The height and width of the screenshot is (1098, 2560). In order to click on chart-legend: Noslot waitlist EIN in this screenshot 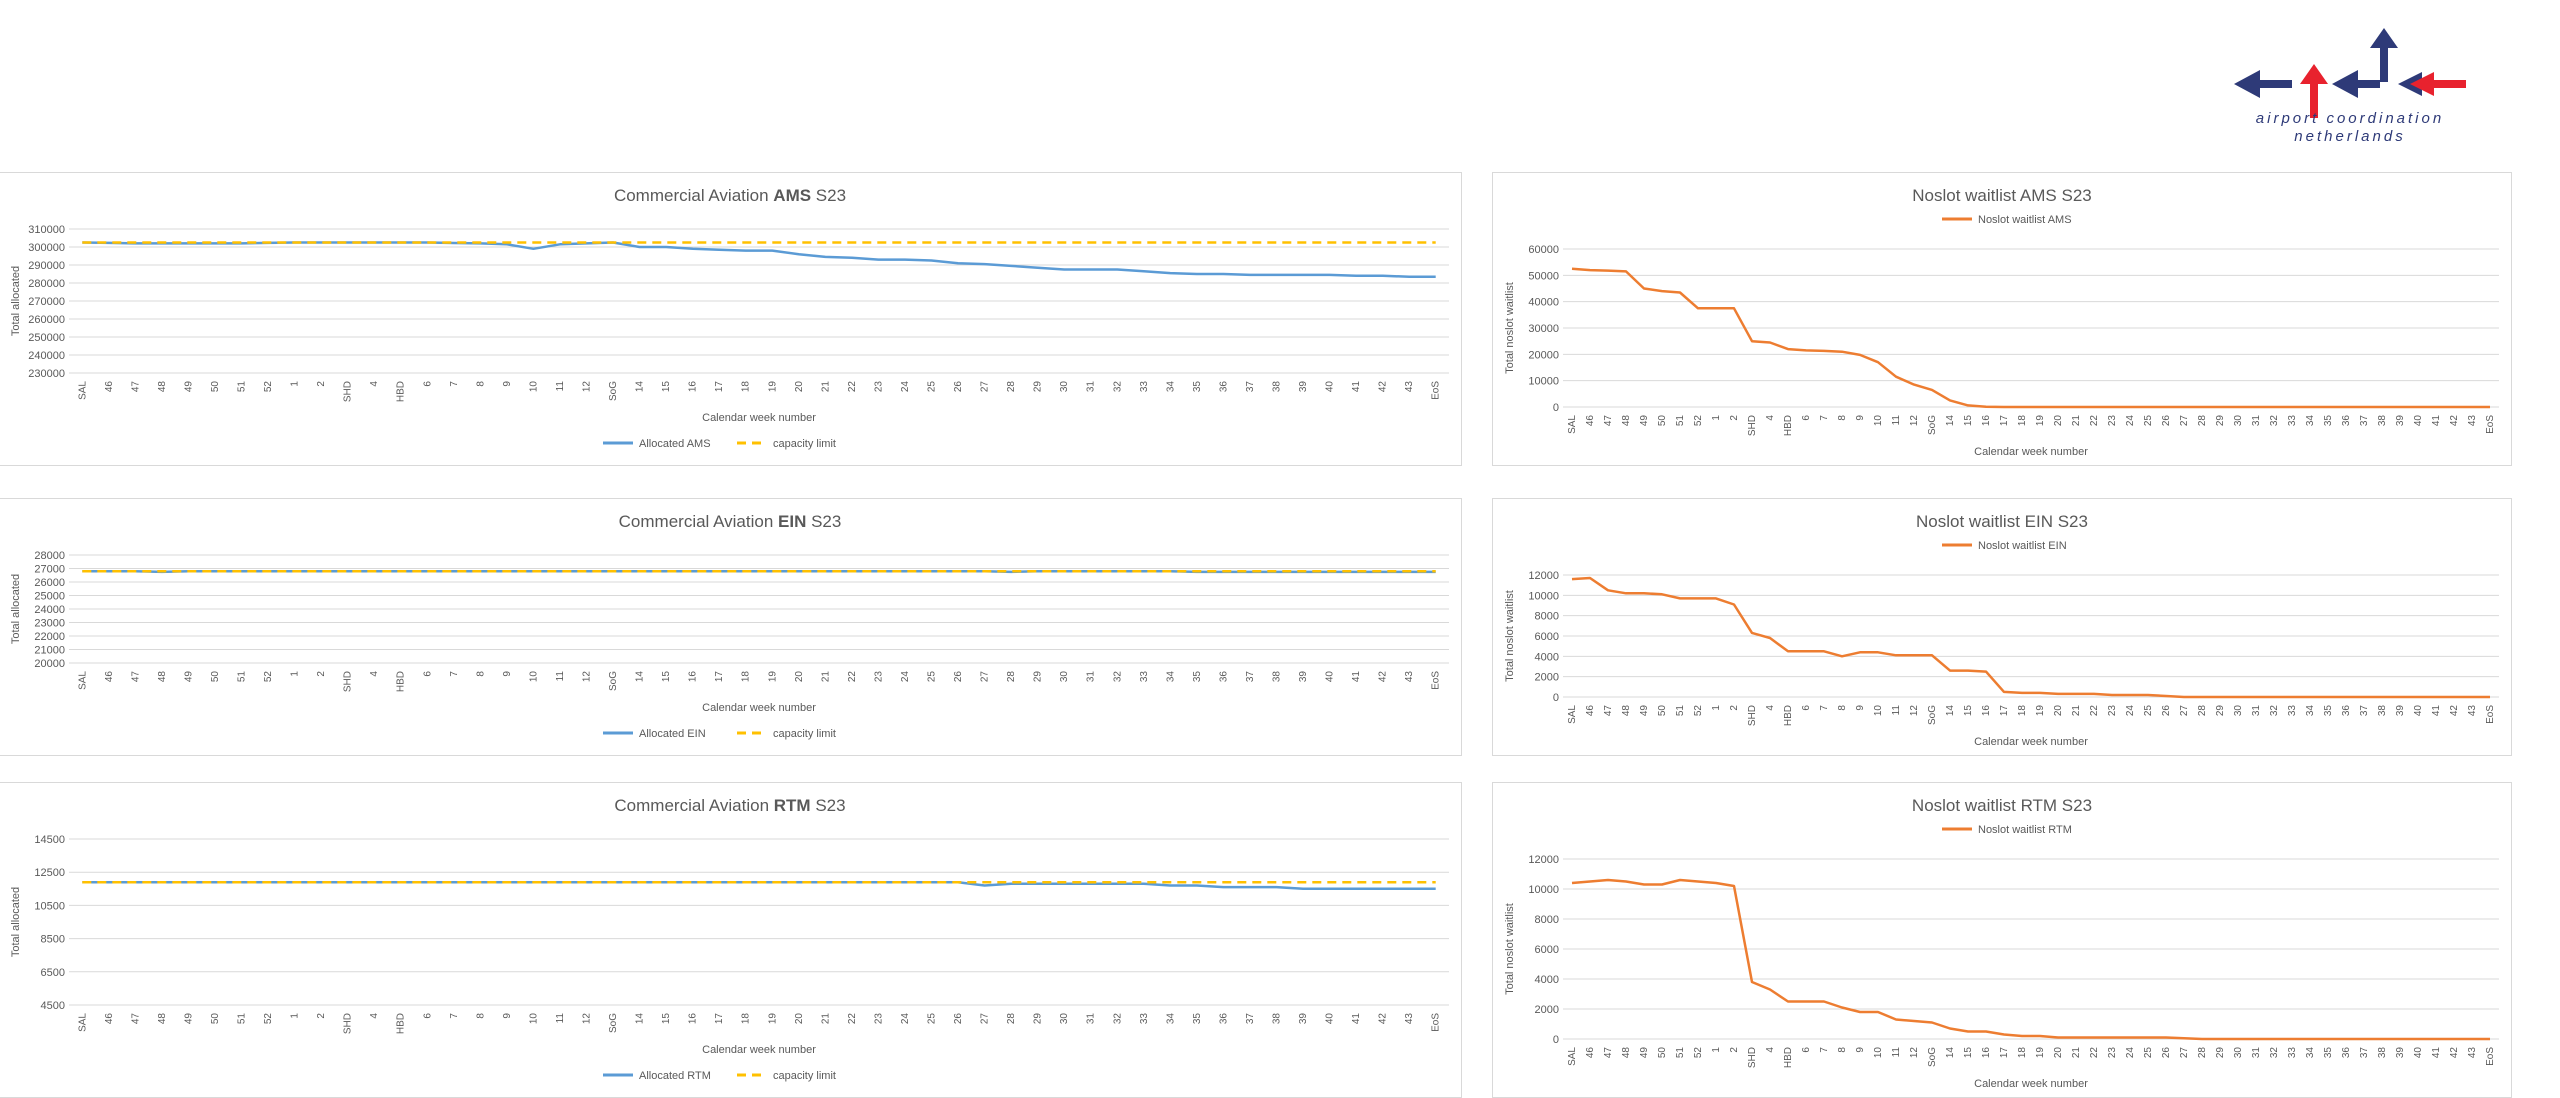, I will do `click(2004, 546)`.